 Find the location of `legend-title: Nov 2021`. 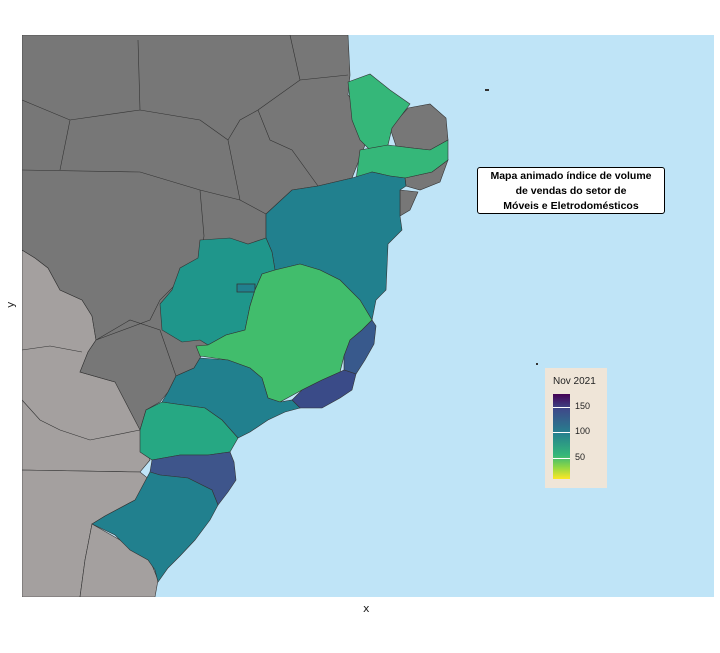

legend-title: Nov 2021 is located at coordinates (574, 381).